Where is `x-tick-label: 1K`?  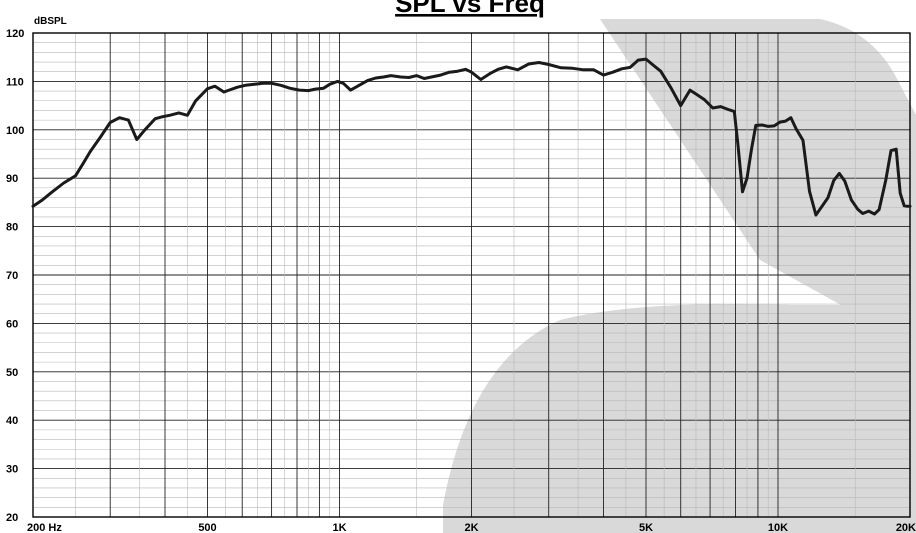 x-tick-label: 1K is located at coordinates (339, 527).